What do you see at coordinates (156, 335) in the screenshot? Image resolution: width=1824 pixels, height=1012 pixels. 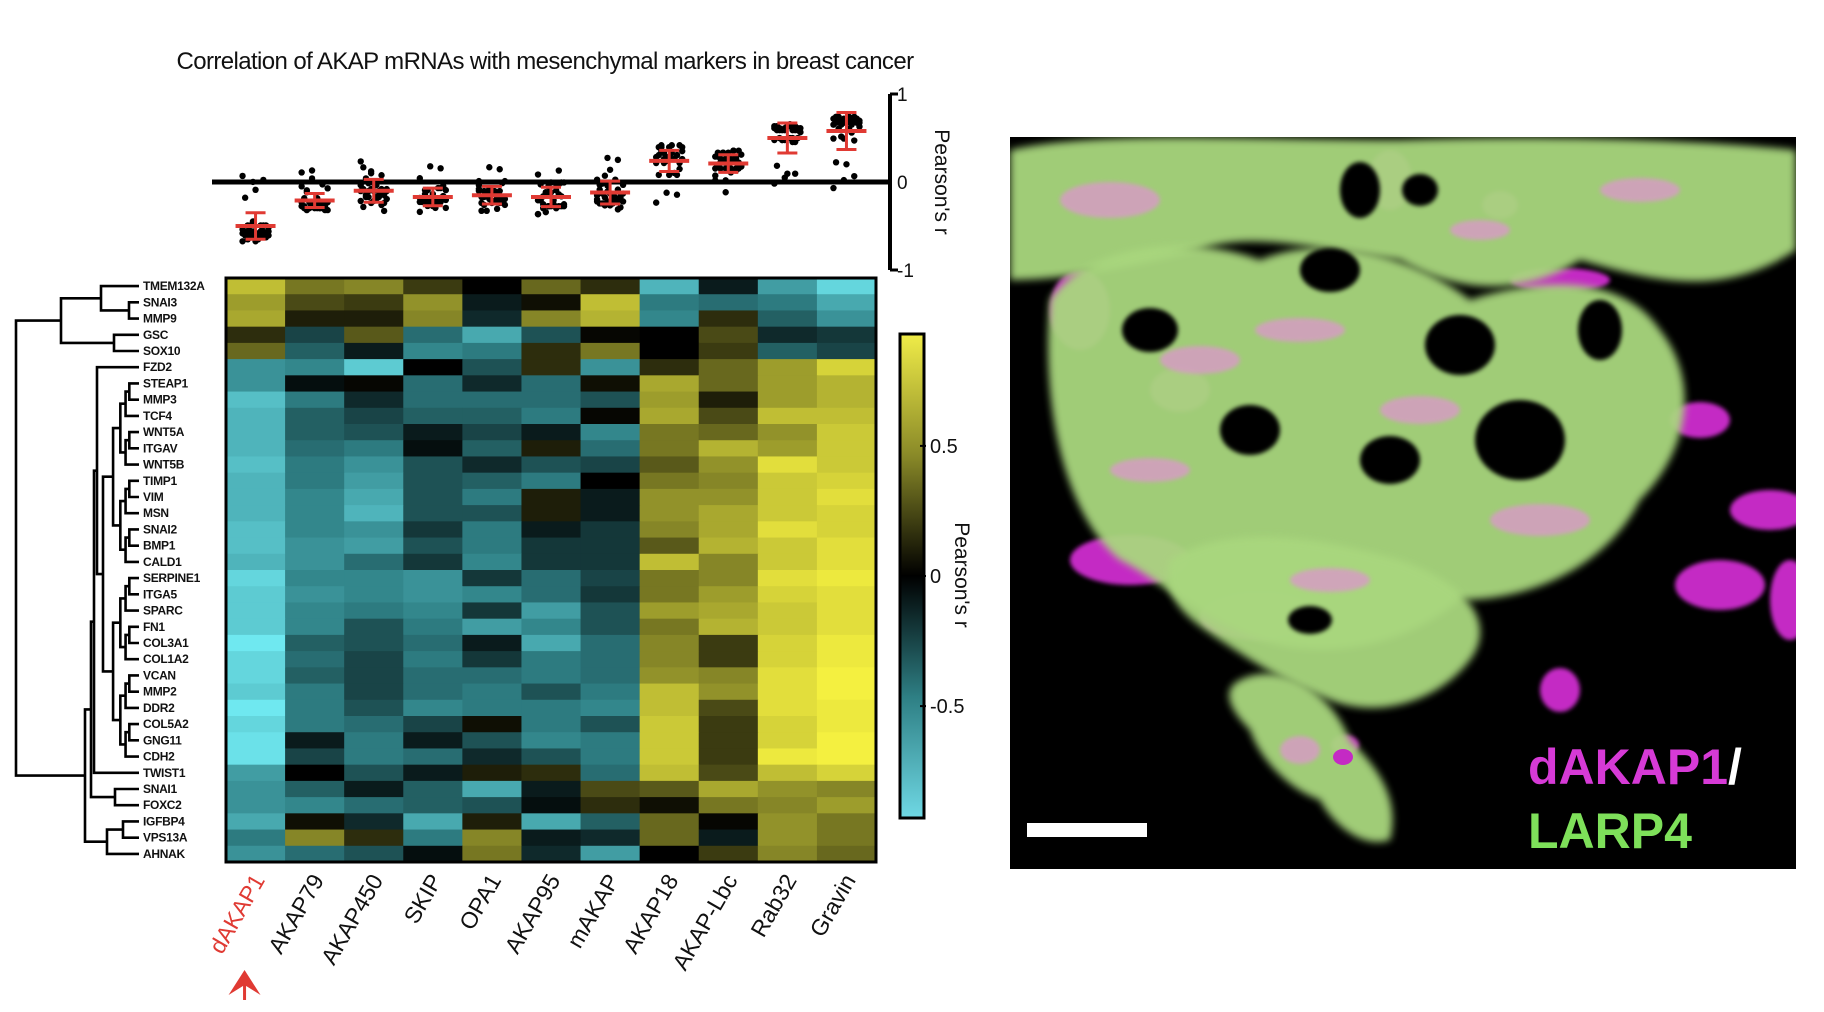 I see `row-label: GSC` at bounding box center [156, 335].